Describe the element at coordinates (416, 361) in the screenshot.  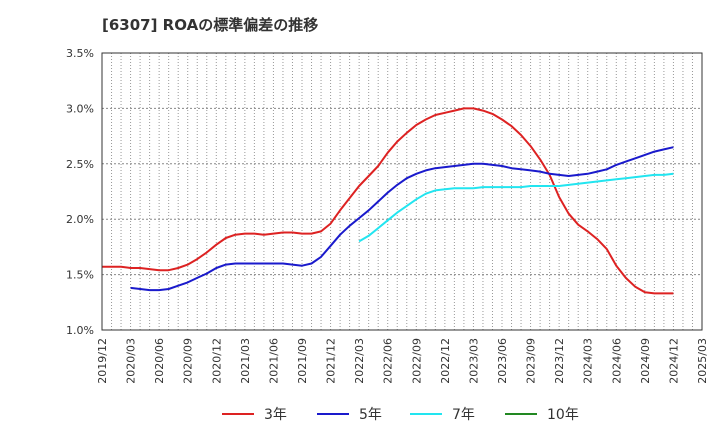
I see `x-tick-label: 2022/09` at that location.